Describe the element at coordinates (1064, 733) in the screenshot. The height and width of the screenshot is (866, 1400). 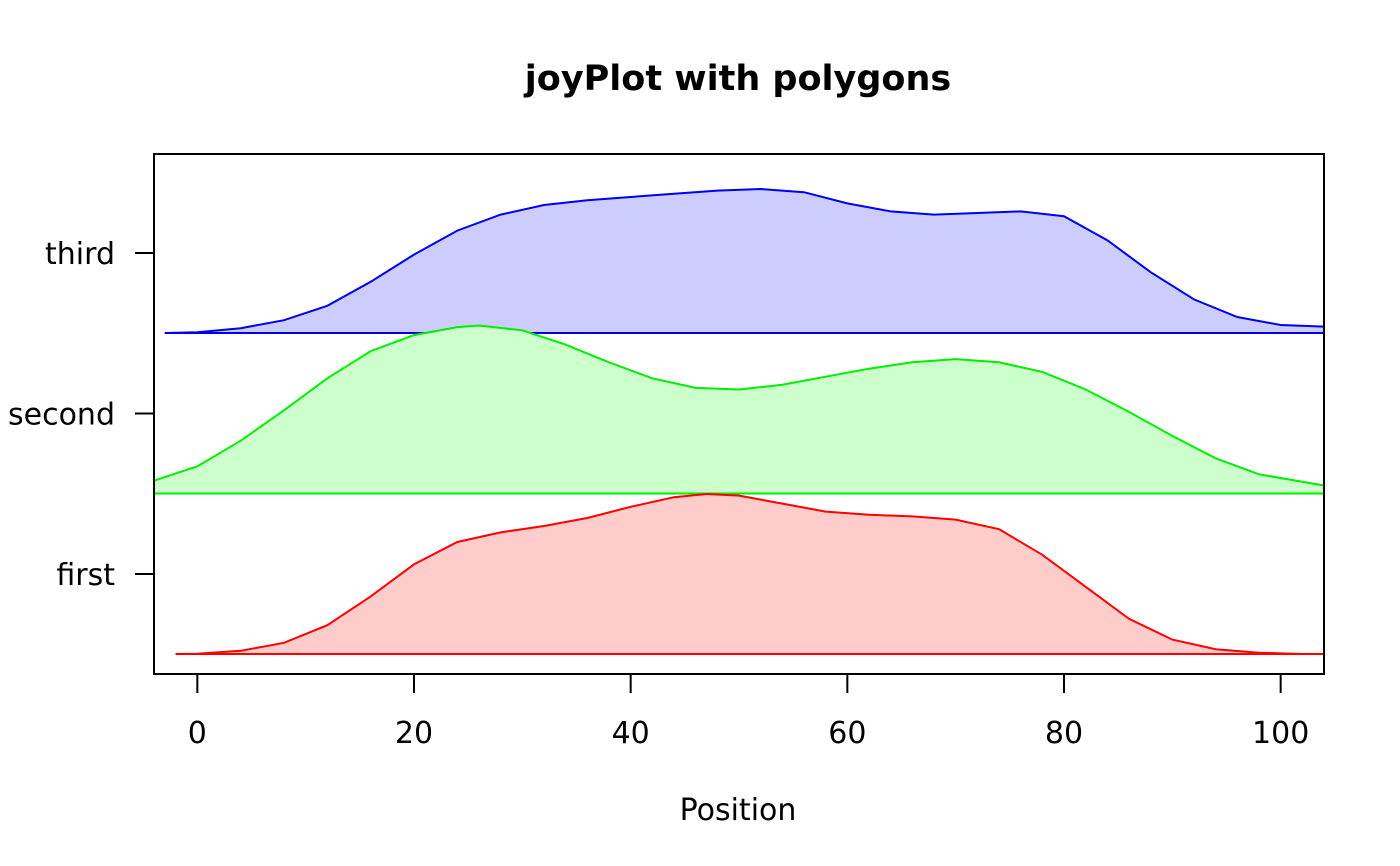
I see `x-tick-label: 80` at that location.